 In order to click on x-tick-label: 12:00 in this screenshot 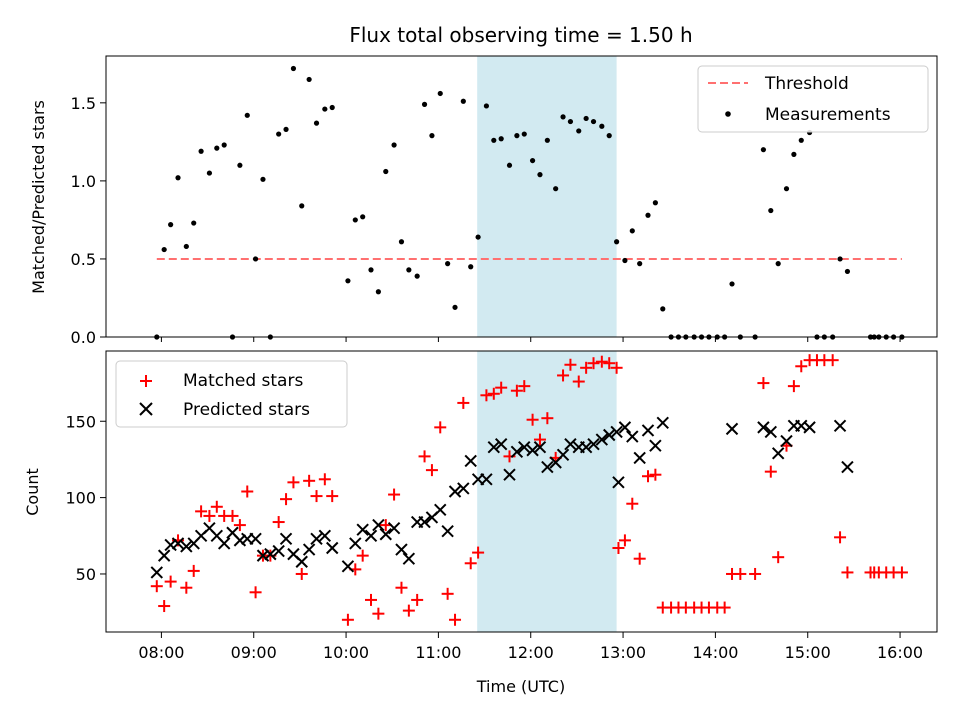, I will do `click(531, 652)`.